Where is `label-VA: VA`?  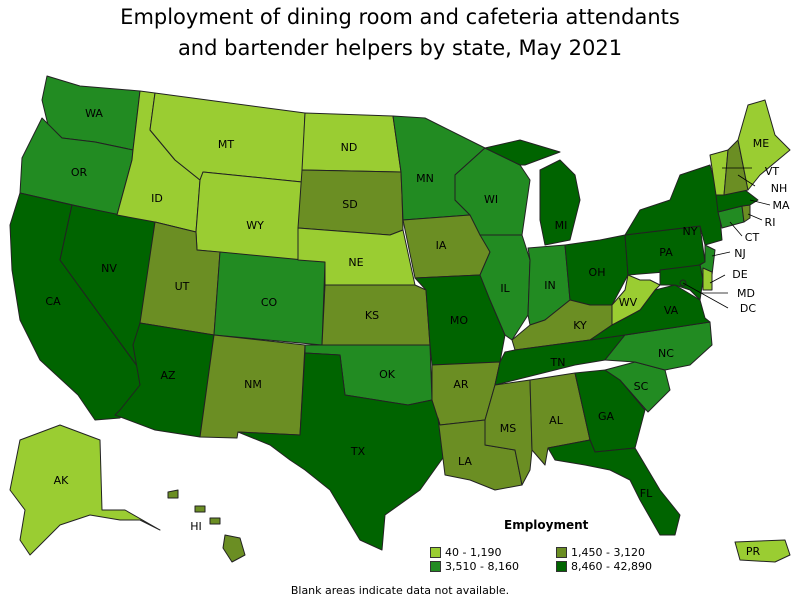
label-VA: VA is located at coordinates (671, 310).